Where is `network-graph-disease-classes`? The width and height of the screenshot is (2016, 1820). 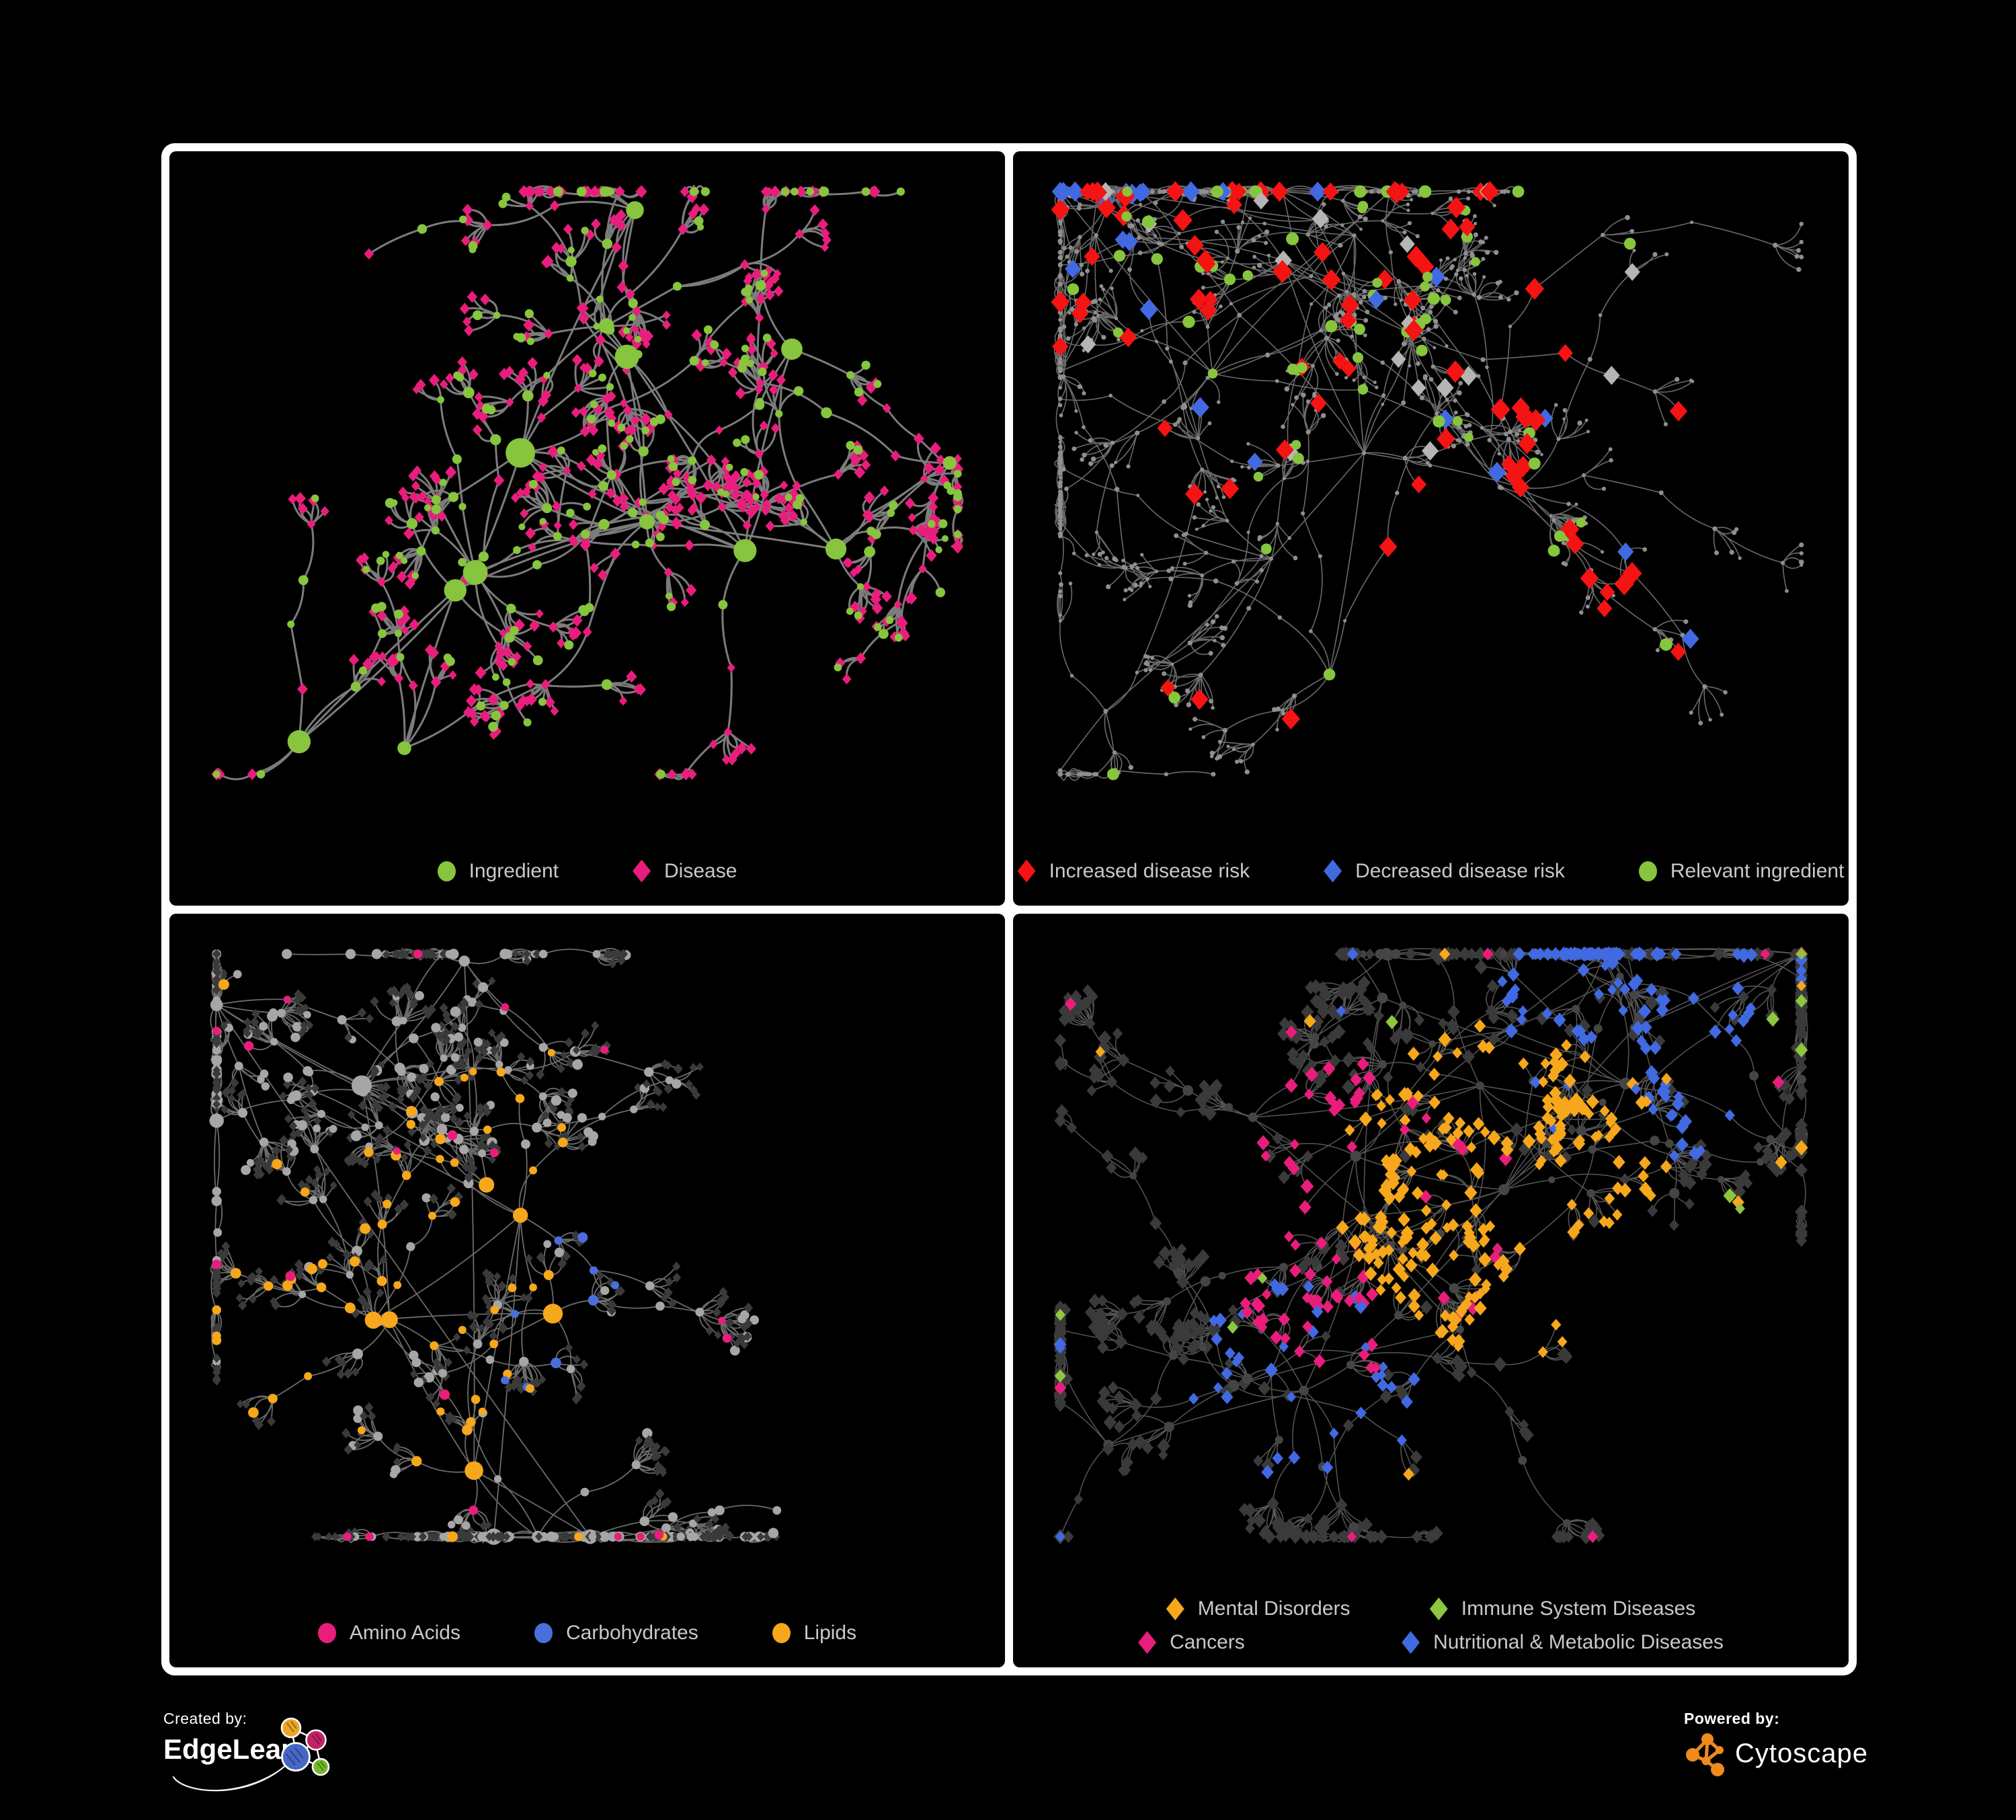
network-graph-disease-classes is located at coordinates (1430, 1245).